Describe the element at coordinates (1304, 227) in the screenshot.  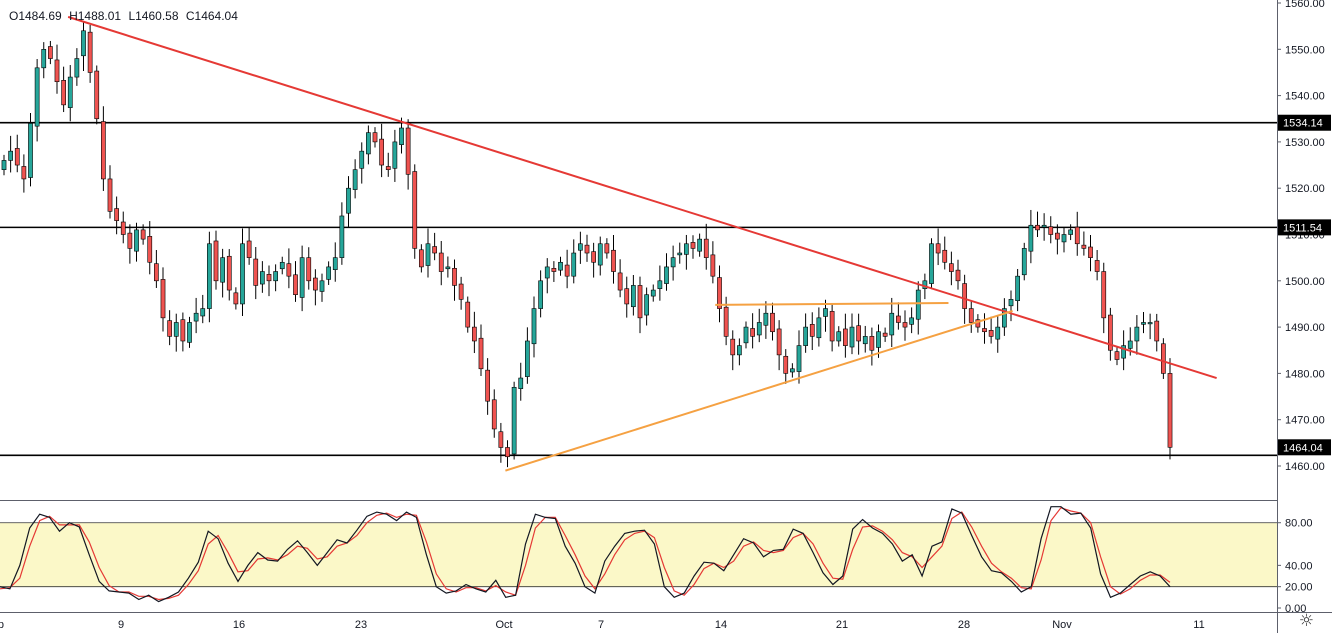
I see `price-label-2: 1511.54` at that location.